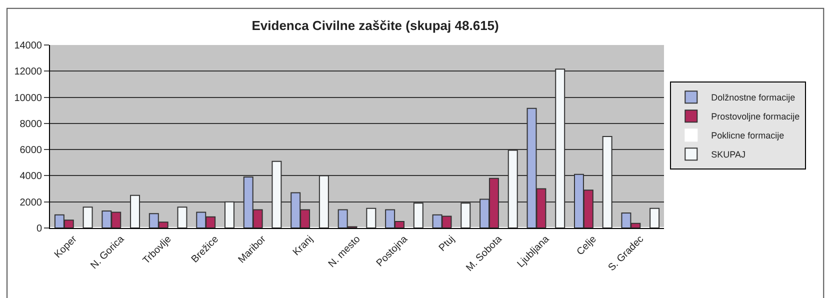 The height and width of the screenshot is (298, 834). I want to click on y-tick-label: 12000, so click(28, 72).